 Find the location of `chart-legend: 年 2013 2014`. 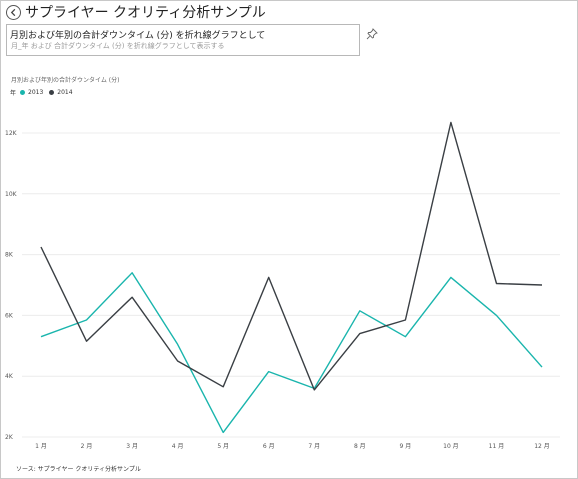

chart-legend: 年 2013 2014 is located at coordinates (42, 92).